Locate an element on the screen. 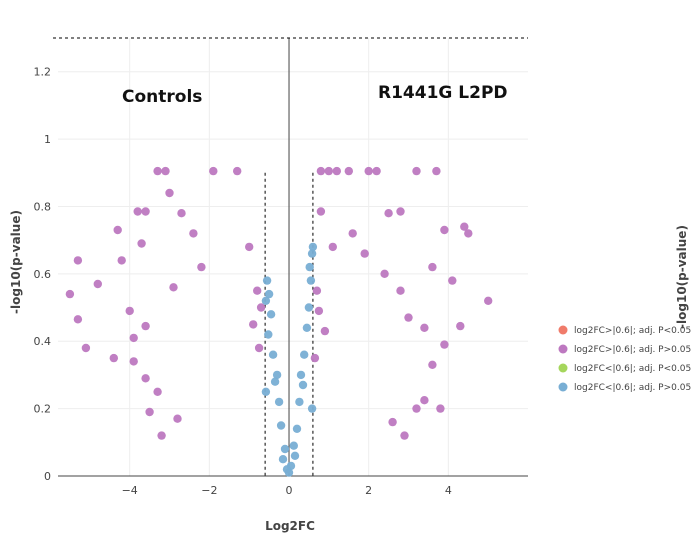 This screenshot has width=691, height=535. legend-label: log2FC>|0.6|; adj. P<0.05 is located at coordinates (632, 331).